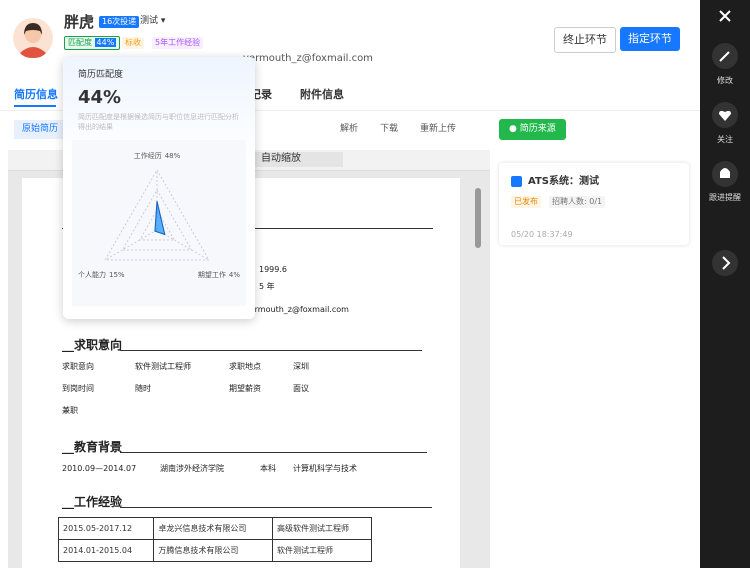 This screenshot has height=568, width=750. I want to click on original-tab: 原始简历, so click(40, 129).